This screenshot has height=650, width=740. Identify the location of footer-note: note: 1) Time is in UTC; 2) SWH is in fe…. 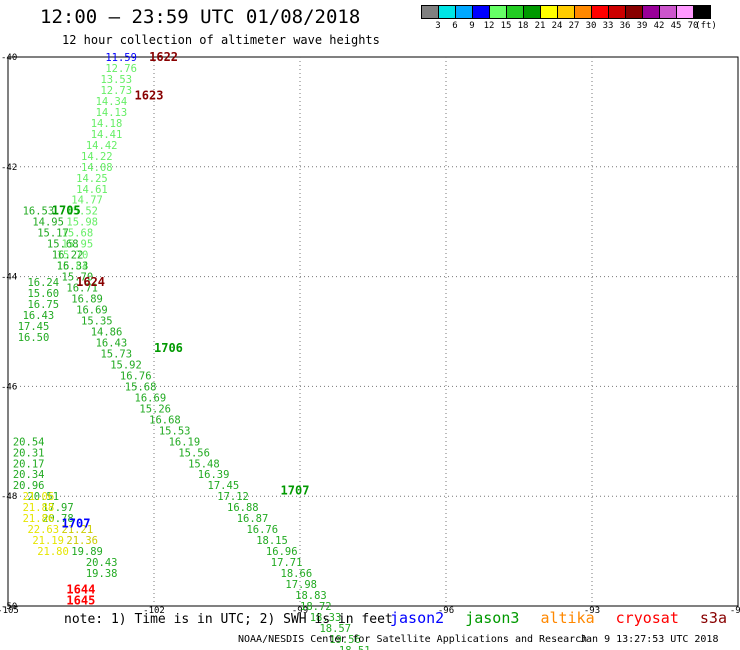
(228, 619).